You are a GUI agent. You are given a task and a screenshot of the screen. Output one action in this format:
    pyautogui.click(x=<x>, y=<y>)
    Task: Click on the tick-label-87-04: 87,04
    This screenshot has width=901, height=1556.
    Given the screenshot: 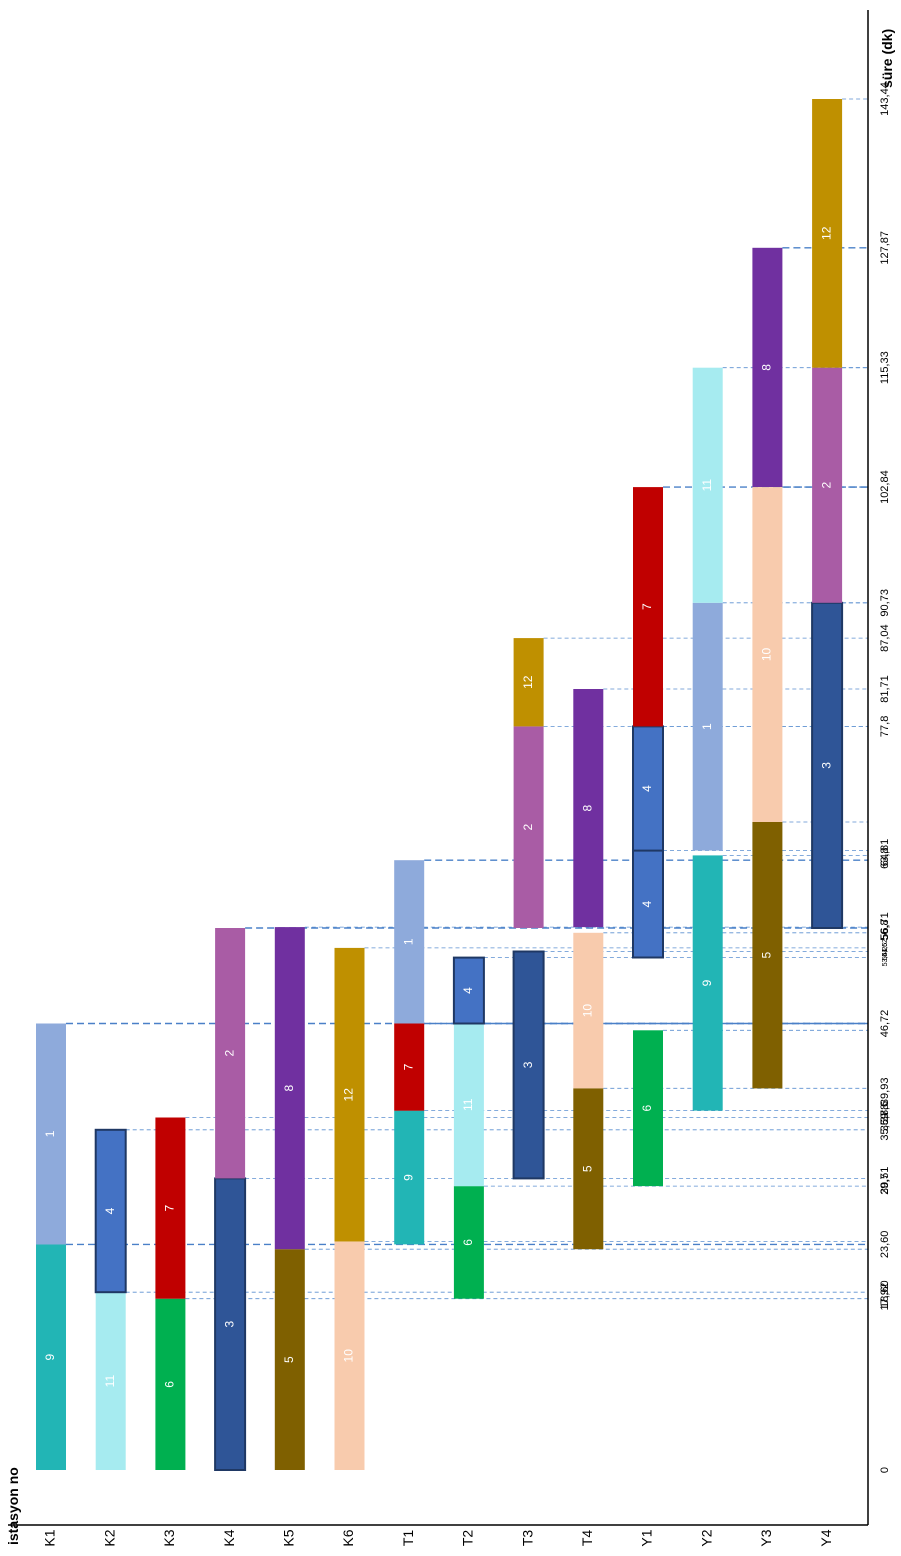 What is the action you would take?
    pyautogui.click(x=885, y=638)
    